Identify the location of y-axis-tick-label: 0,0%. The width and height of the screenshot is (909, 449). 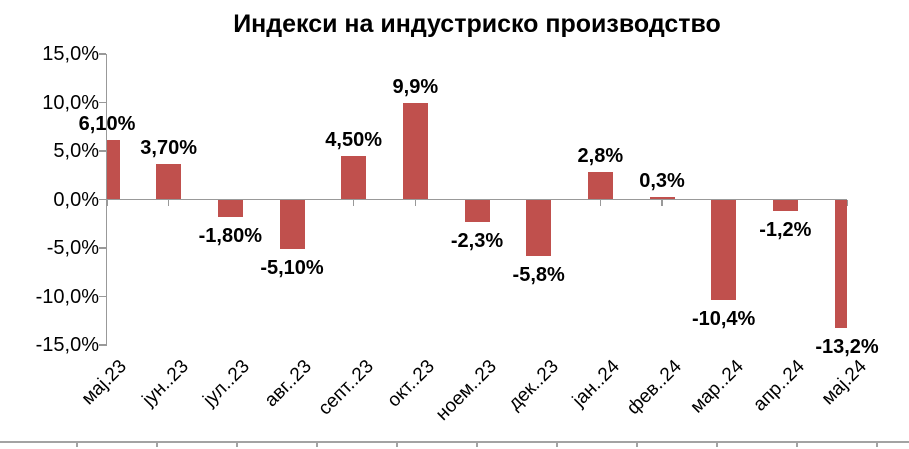
(76, 199).